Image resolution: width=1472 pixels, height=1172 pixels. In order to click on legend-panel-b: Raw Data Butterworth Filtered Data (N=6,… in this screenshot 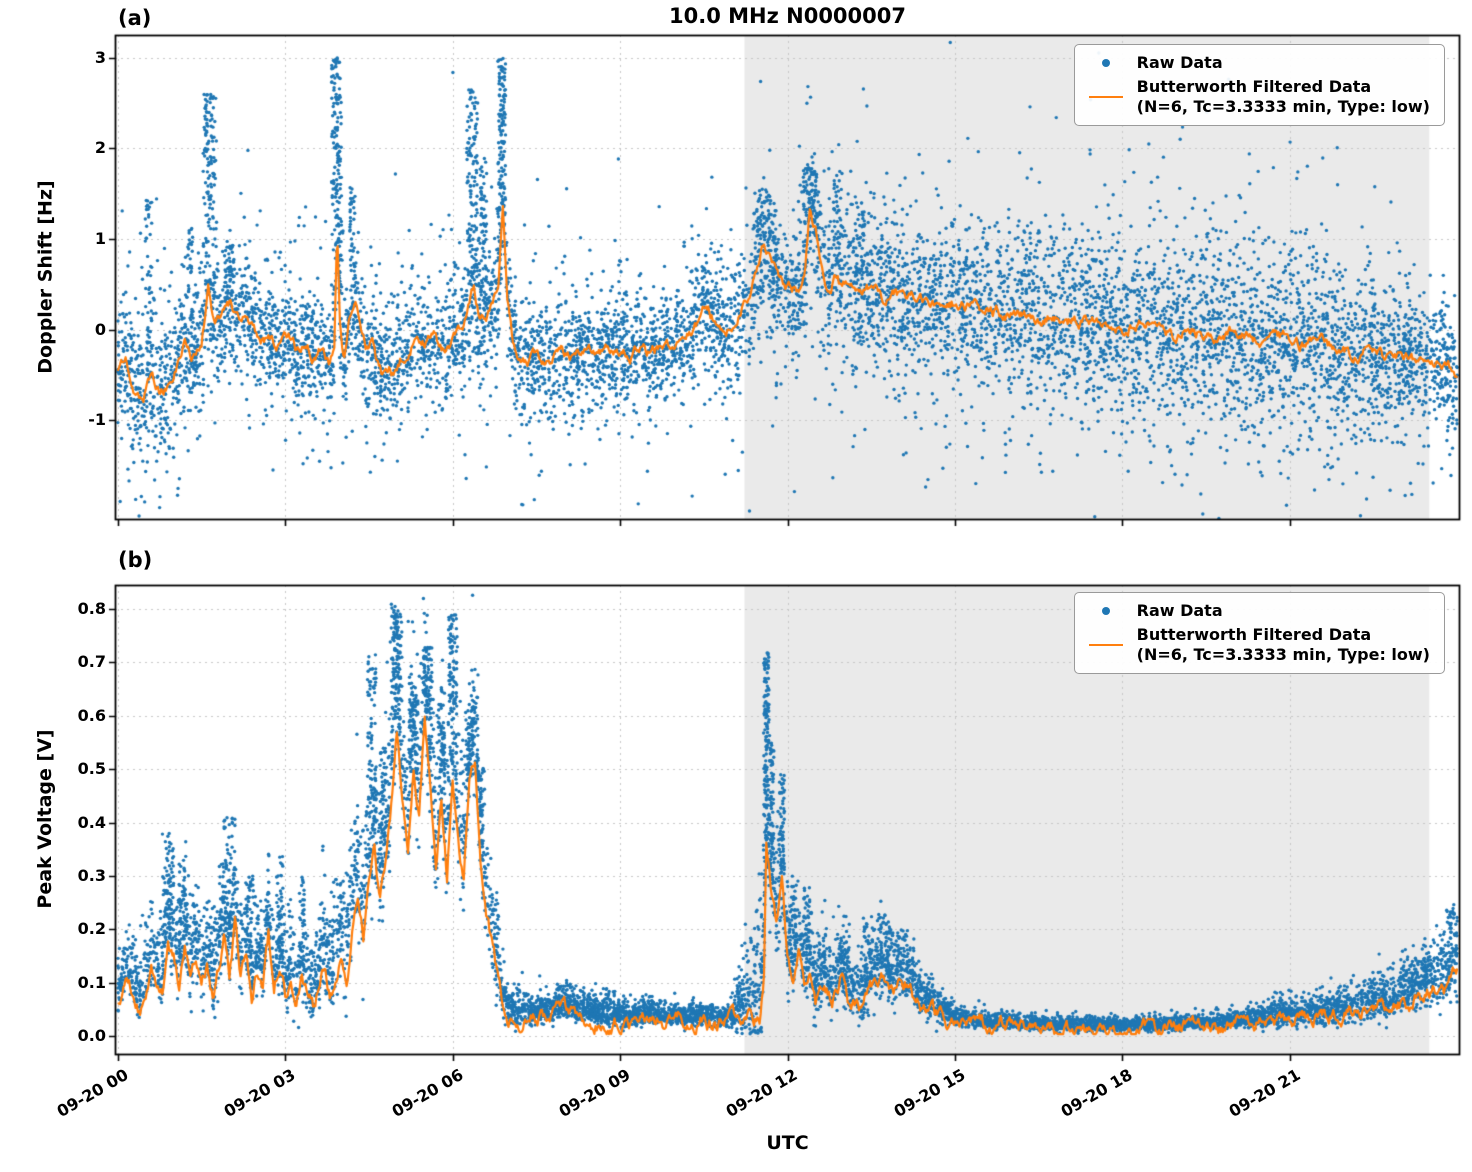, I will do `click(1259, 633)`.